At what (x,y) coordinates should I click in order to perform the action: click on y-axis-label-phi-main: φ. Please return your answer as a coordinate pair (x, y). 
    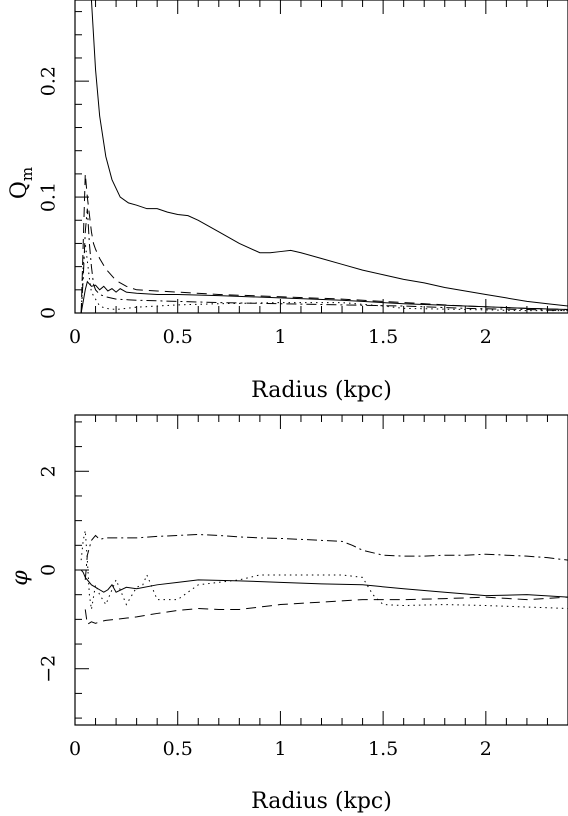
    Looking at the image, I should click on (20, 578).